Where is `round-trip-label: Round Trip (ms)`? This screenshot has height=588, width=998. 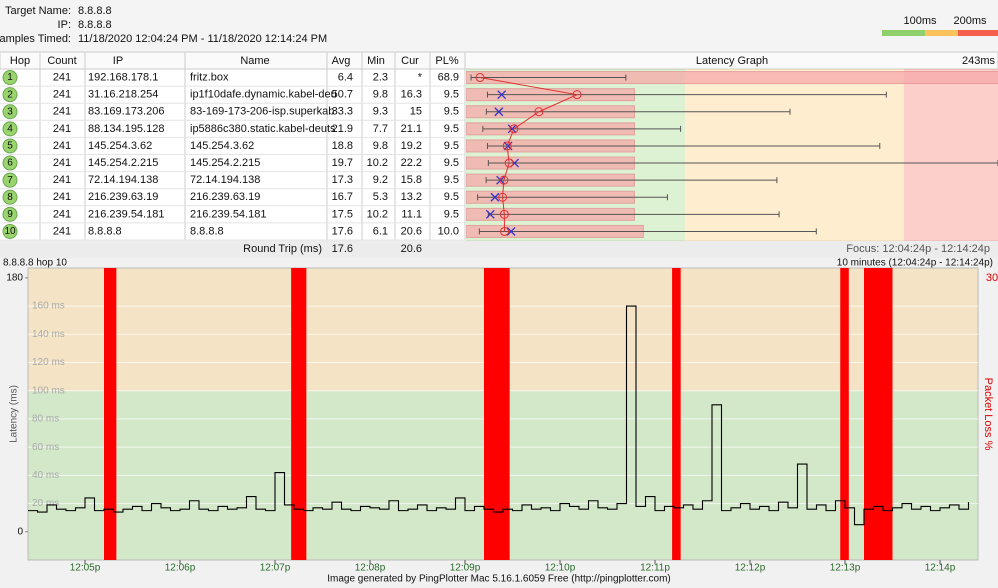 round-trip-label: Round Trip (ms) is located at coordinates (282, 249).